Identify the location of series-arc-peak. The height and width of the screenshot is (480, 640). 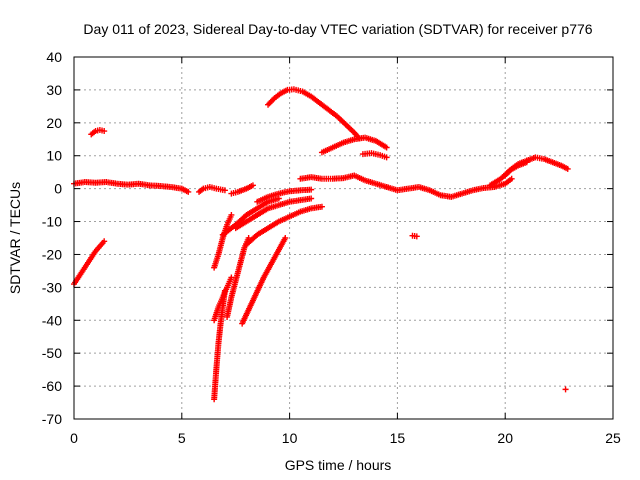
(313, 113).